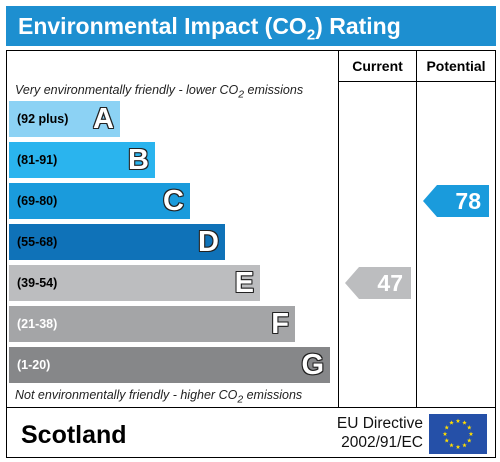 The width and height of the screenshot is (500, 462). What do you see at coordinates (251, 407) in the screenshot?
I see `footer-rule` at bounding box center [251, 407].